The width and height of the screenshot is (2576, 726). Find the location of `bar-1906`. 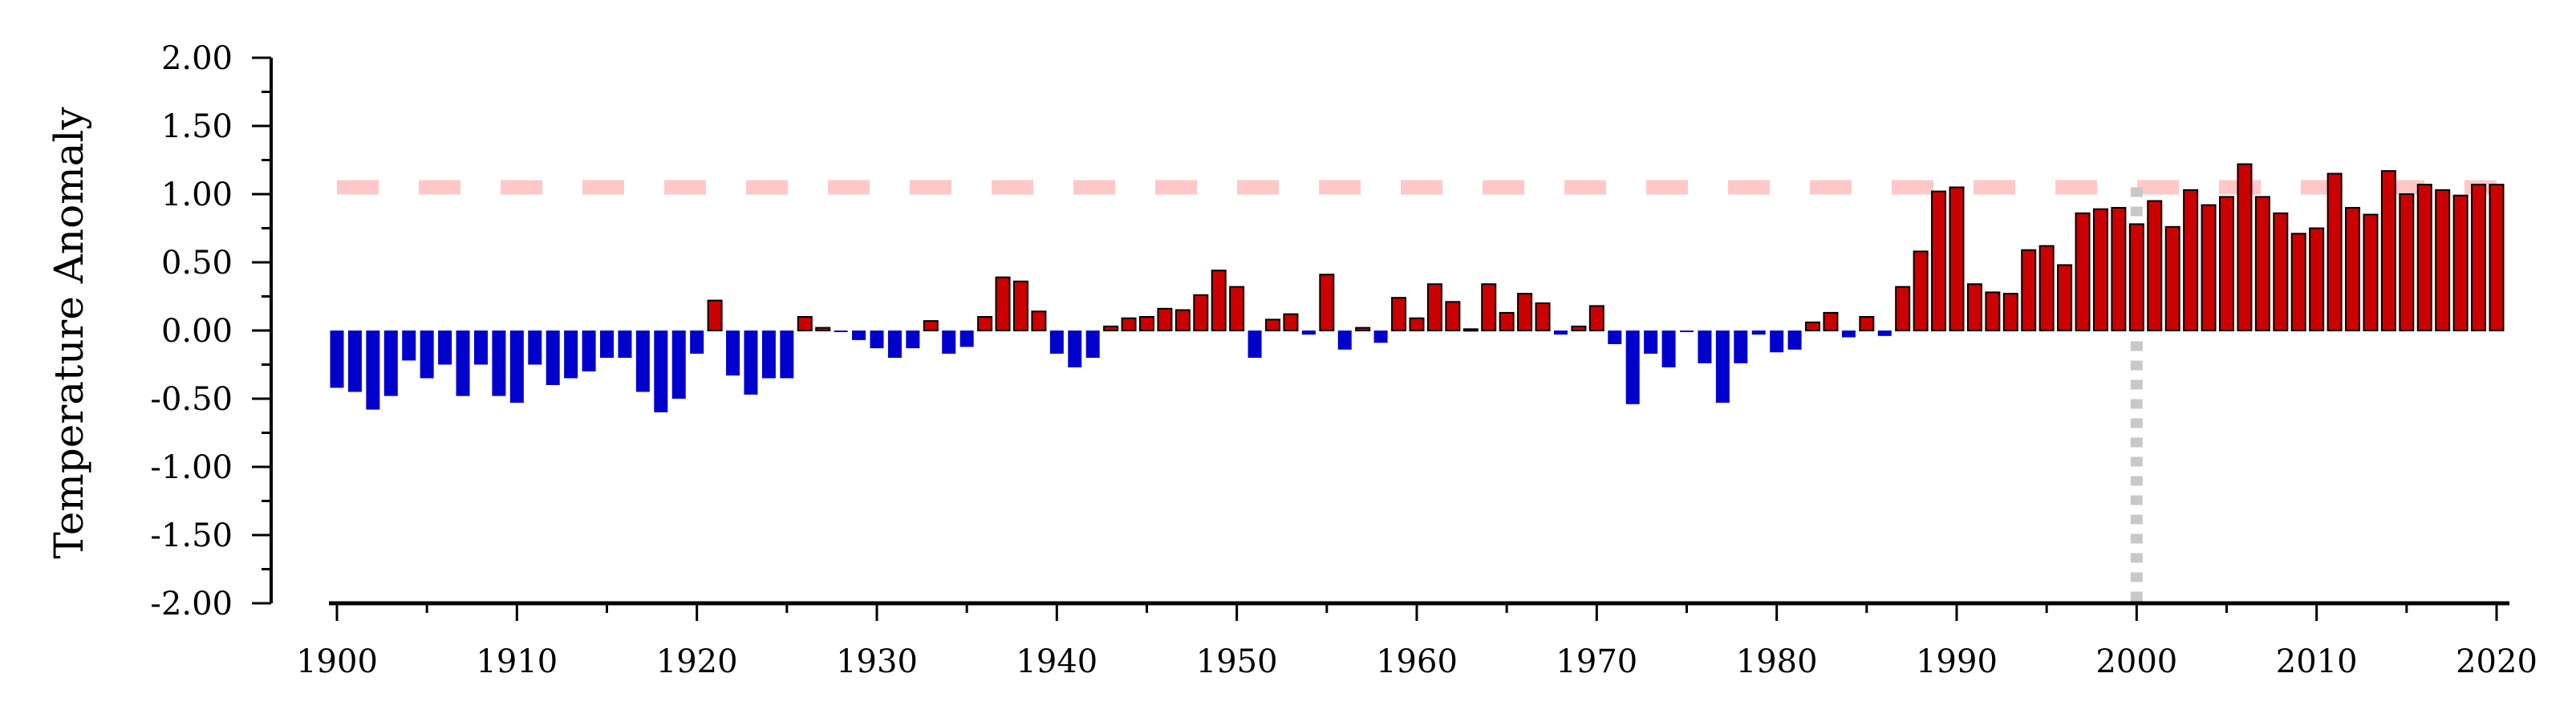

bar-1906 is located at coordinates (445, 348).